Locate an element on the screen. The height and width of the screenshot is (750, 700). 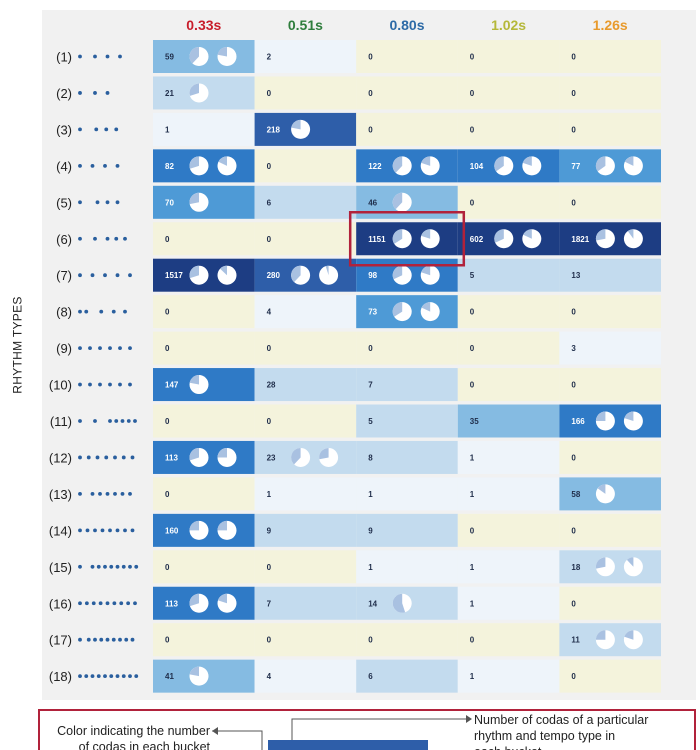
cell-value: 122 is located at coordinates (375, 166).